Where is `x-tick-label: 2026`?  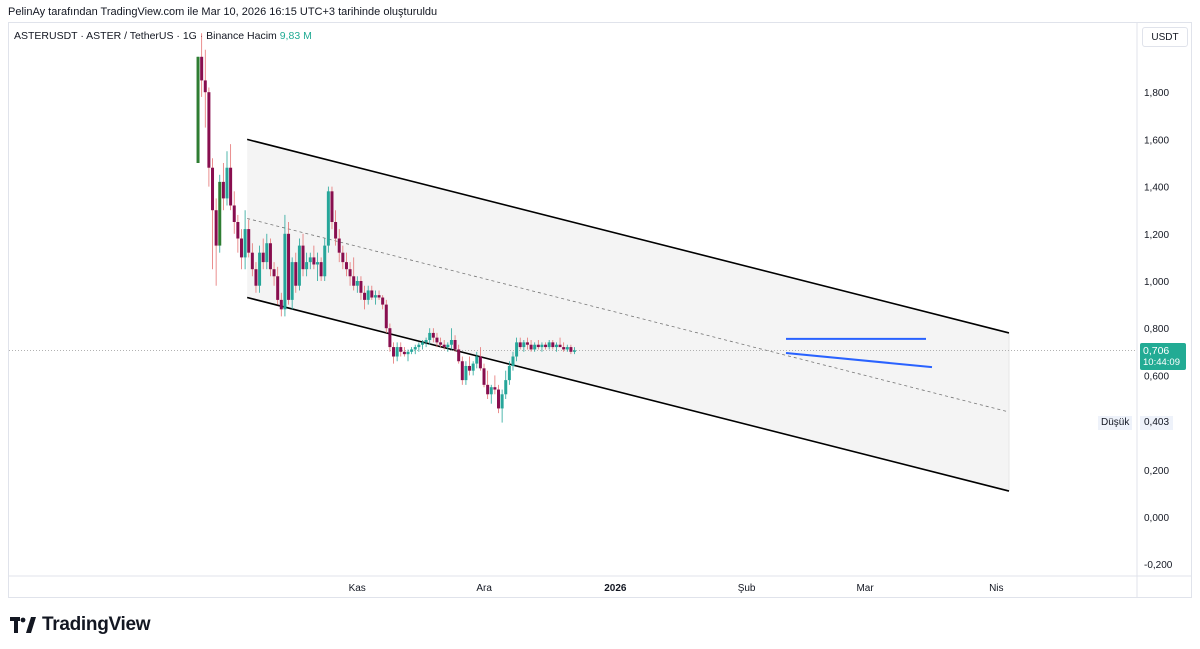
x-tick-label: 2026 is located at coordinates (615, 588).